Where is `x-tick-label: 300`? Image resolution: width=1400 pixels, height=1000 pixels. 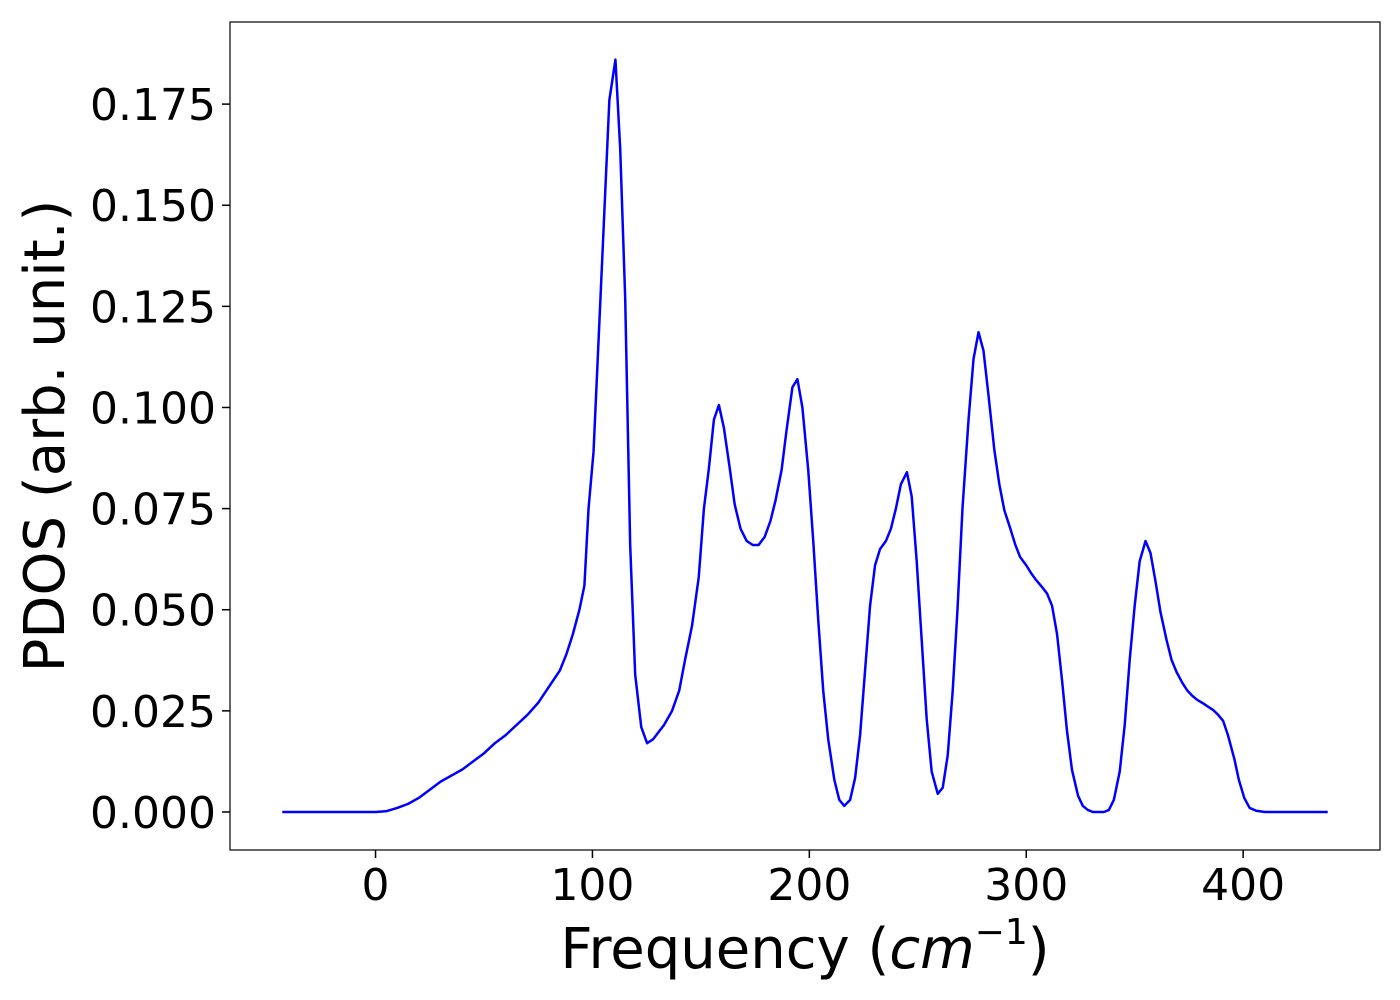
x-tick-label: 300 is located at coordinates (1026, 885).